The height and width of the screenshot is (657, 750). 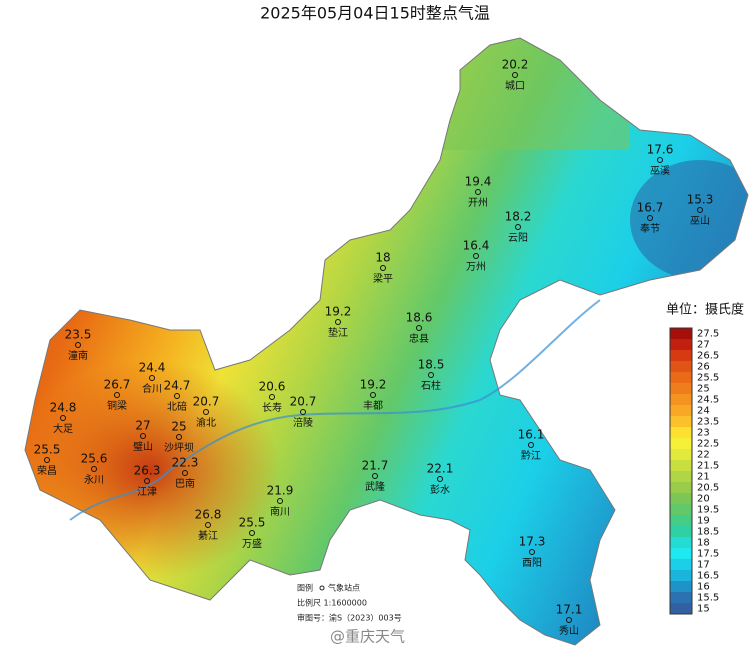 I want to click on station-value: 27, so click(x=142, y=426).